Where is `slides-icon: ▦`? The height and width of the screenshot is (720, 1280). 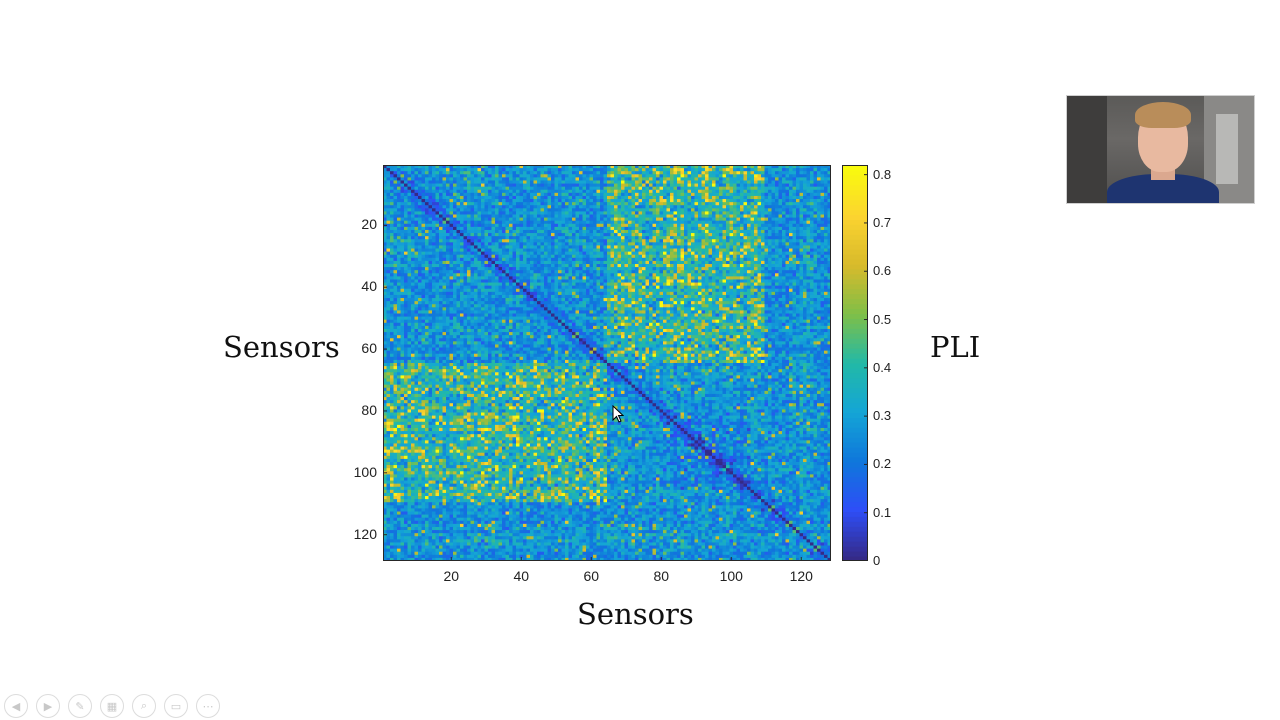 slides-icon: ▦ is located at coordinates (112, 706).